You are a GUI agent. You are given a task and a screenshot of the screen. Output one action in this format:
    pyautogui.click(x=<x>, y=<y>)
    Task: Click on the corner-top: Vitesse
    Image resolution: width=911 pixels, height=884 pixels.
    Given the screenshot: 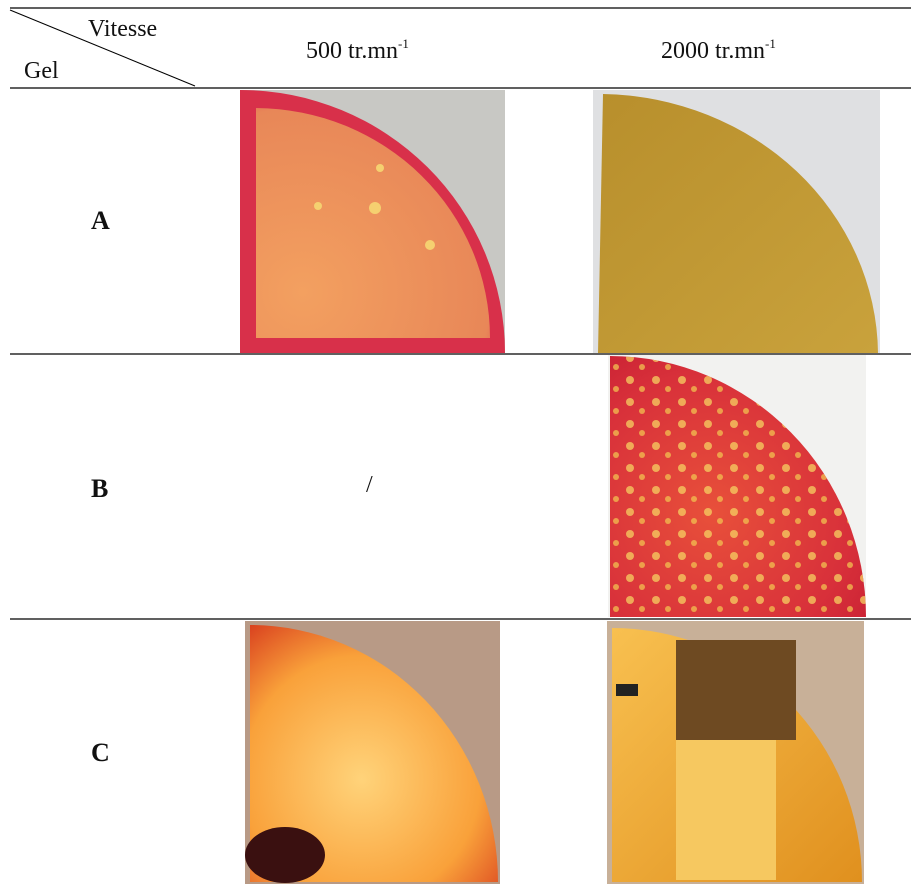 What is the action you would take?
    pyautogui.click(x=123, y=29)
    